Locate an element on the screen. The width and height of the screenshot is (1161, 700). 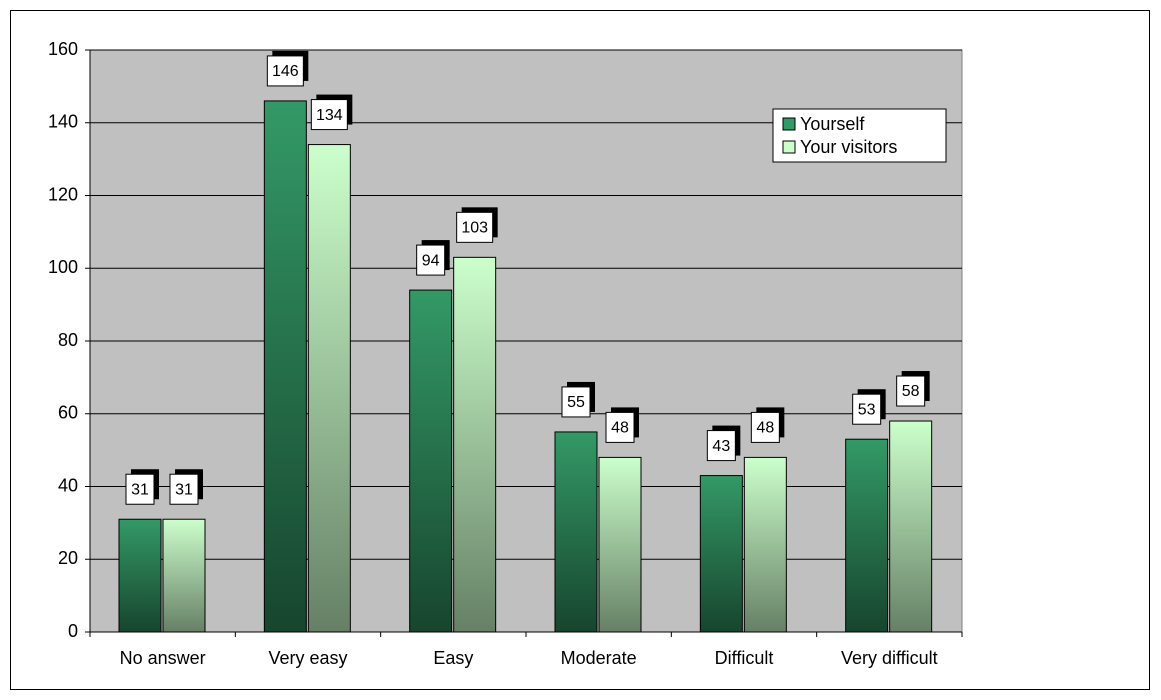
data-label: 94 is located at coordinates (431, 260).